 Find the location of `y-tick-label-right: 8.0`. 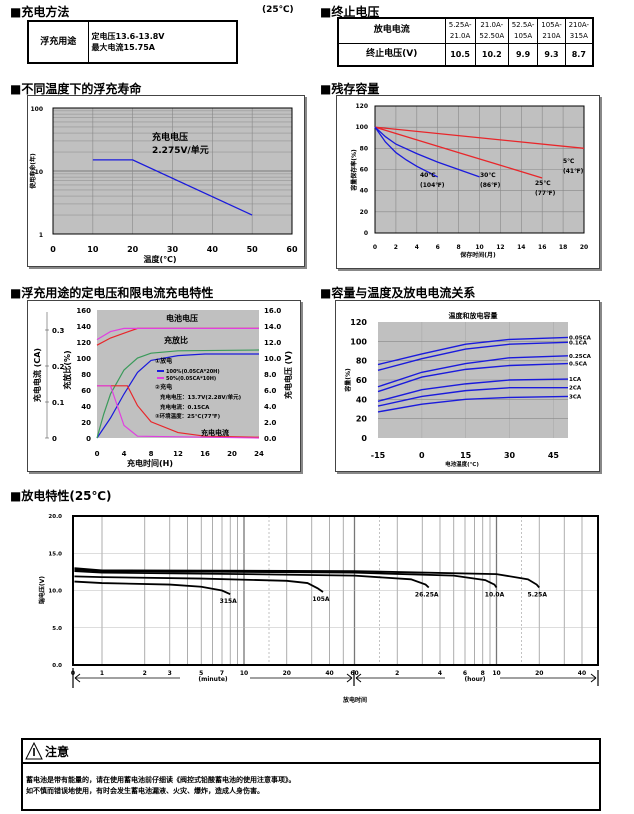

y-tick-label-right: 8.0 is located at coordinates (270, 375).